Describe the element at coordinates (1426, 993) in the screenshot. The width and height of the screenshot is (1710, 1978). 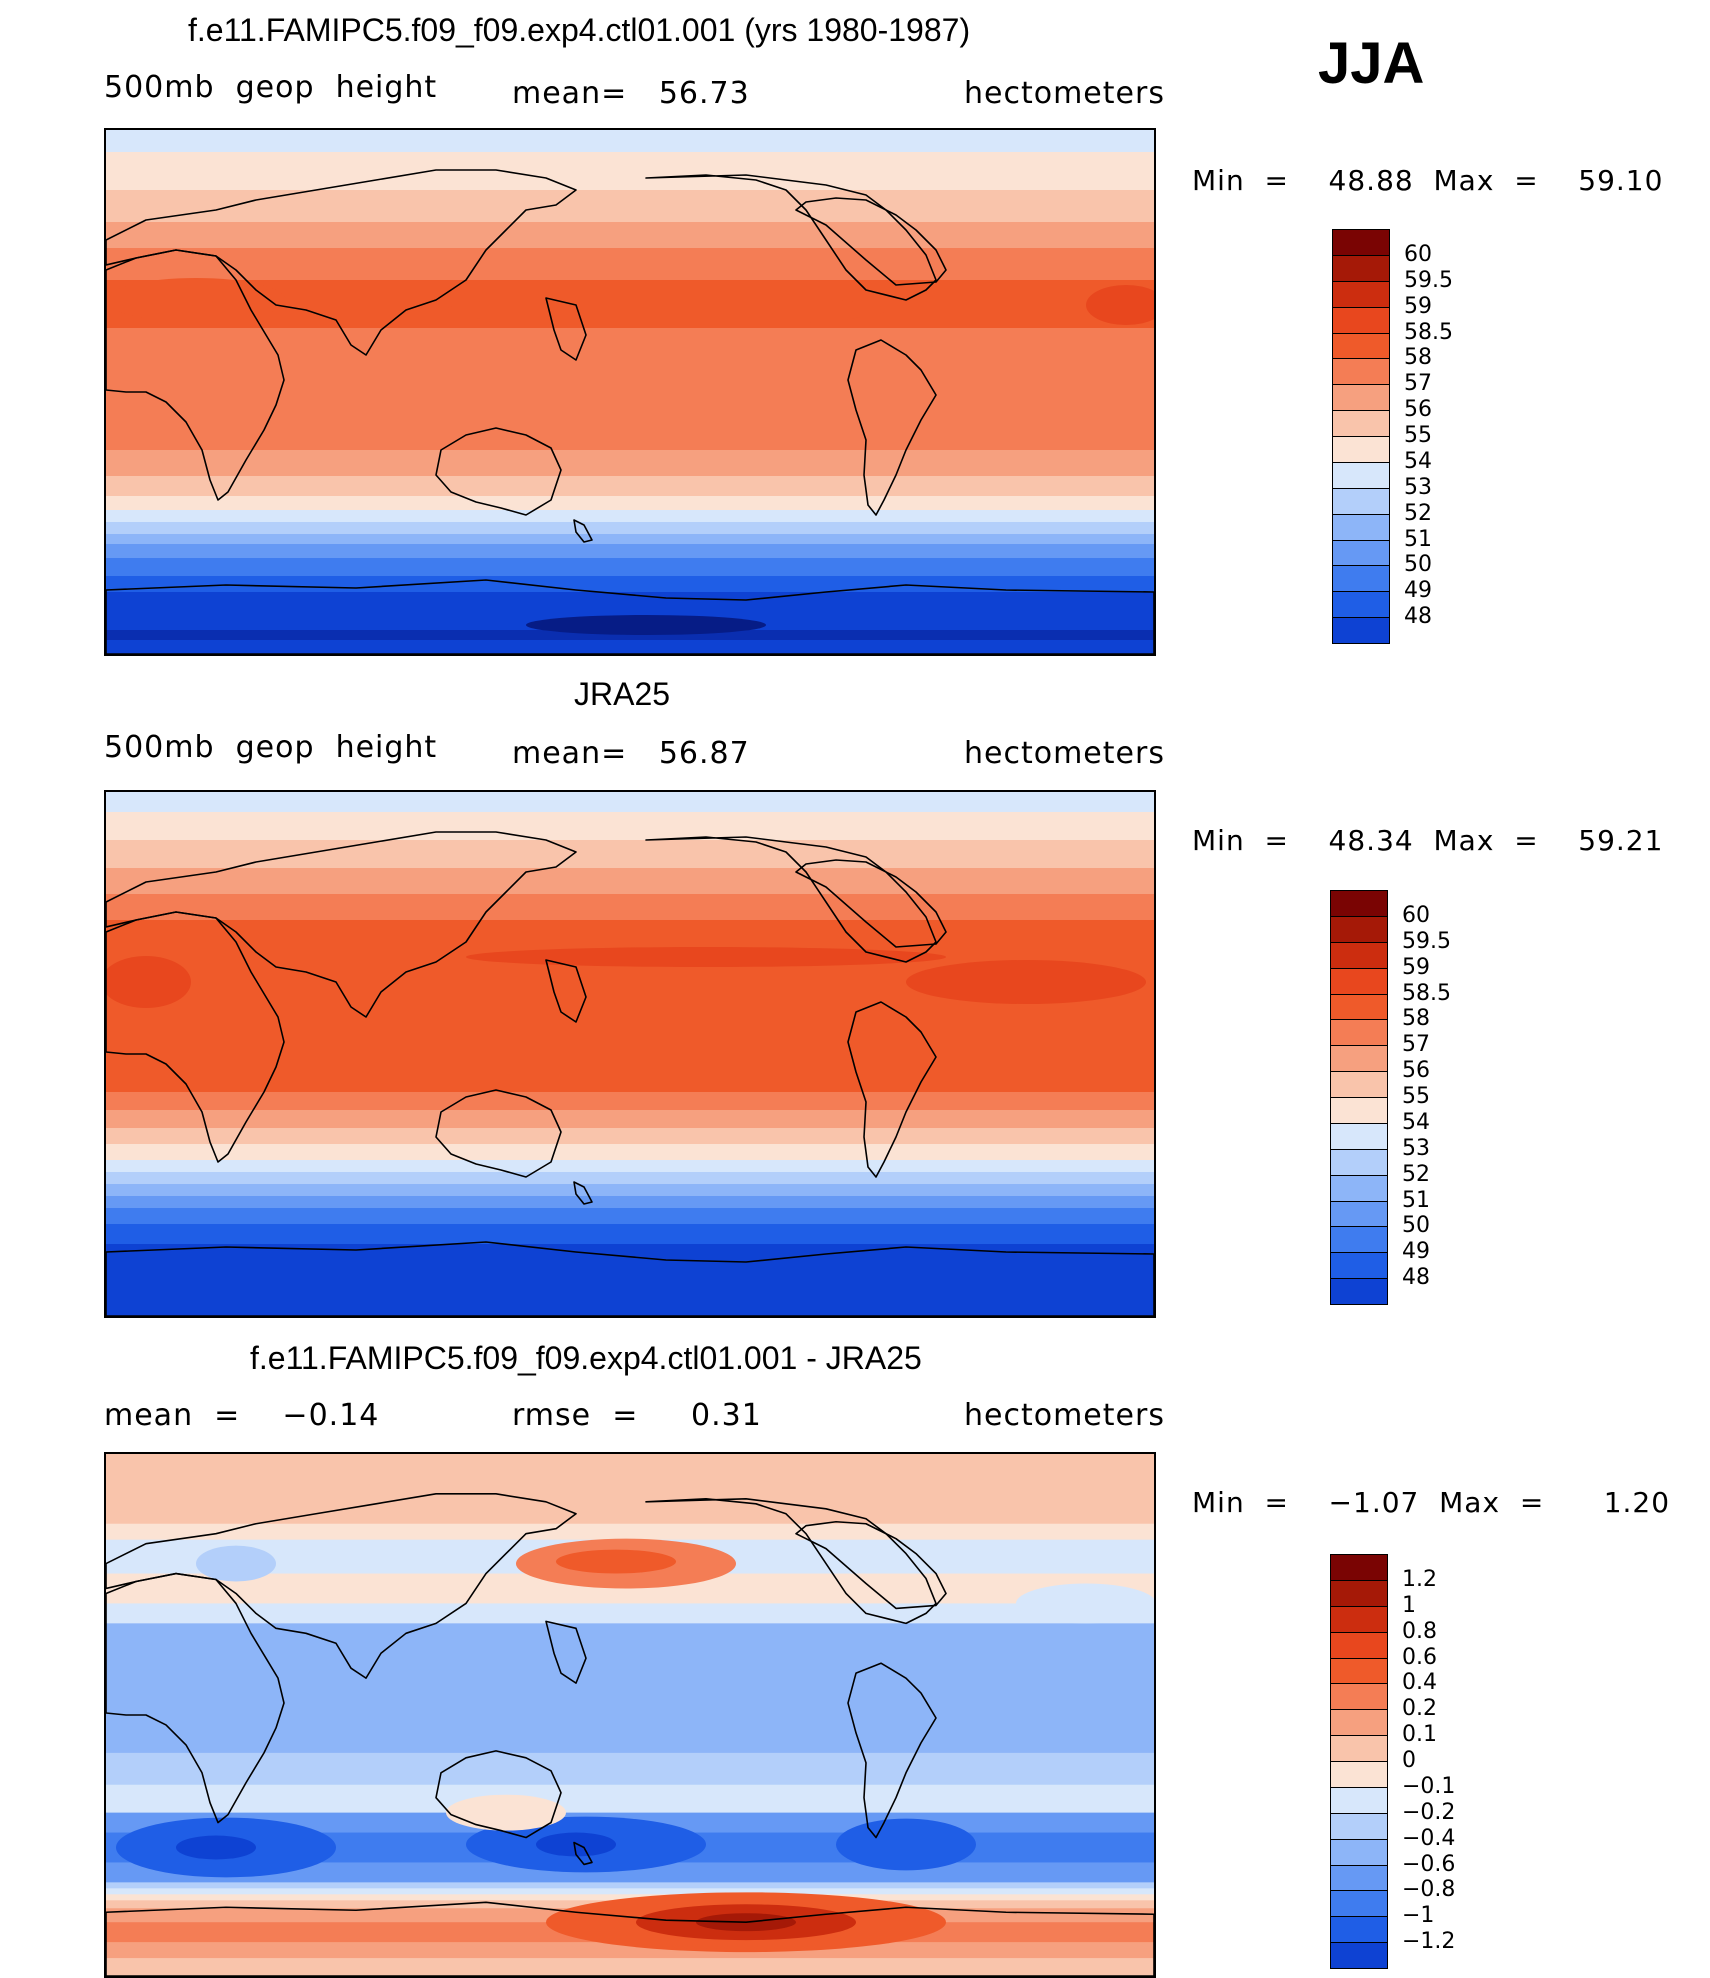
I see `colorbar-level-label: 58.5` at that location.